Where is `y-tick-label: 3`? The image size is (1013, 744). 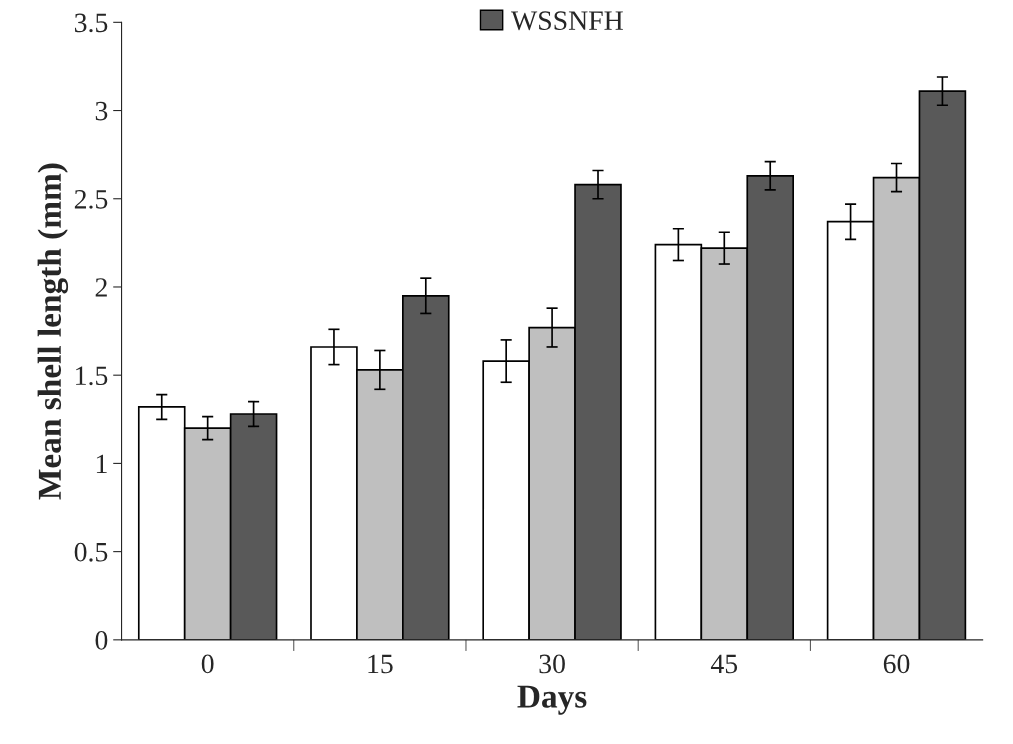
y-tick-label: 3 is located at coordinates (101, 111).